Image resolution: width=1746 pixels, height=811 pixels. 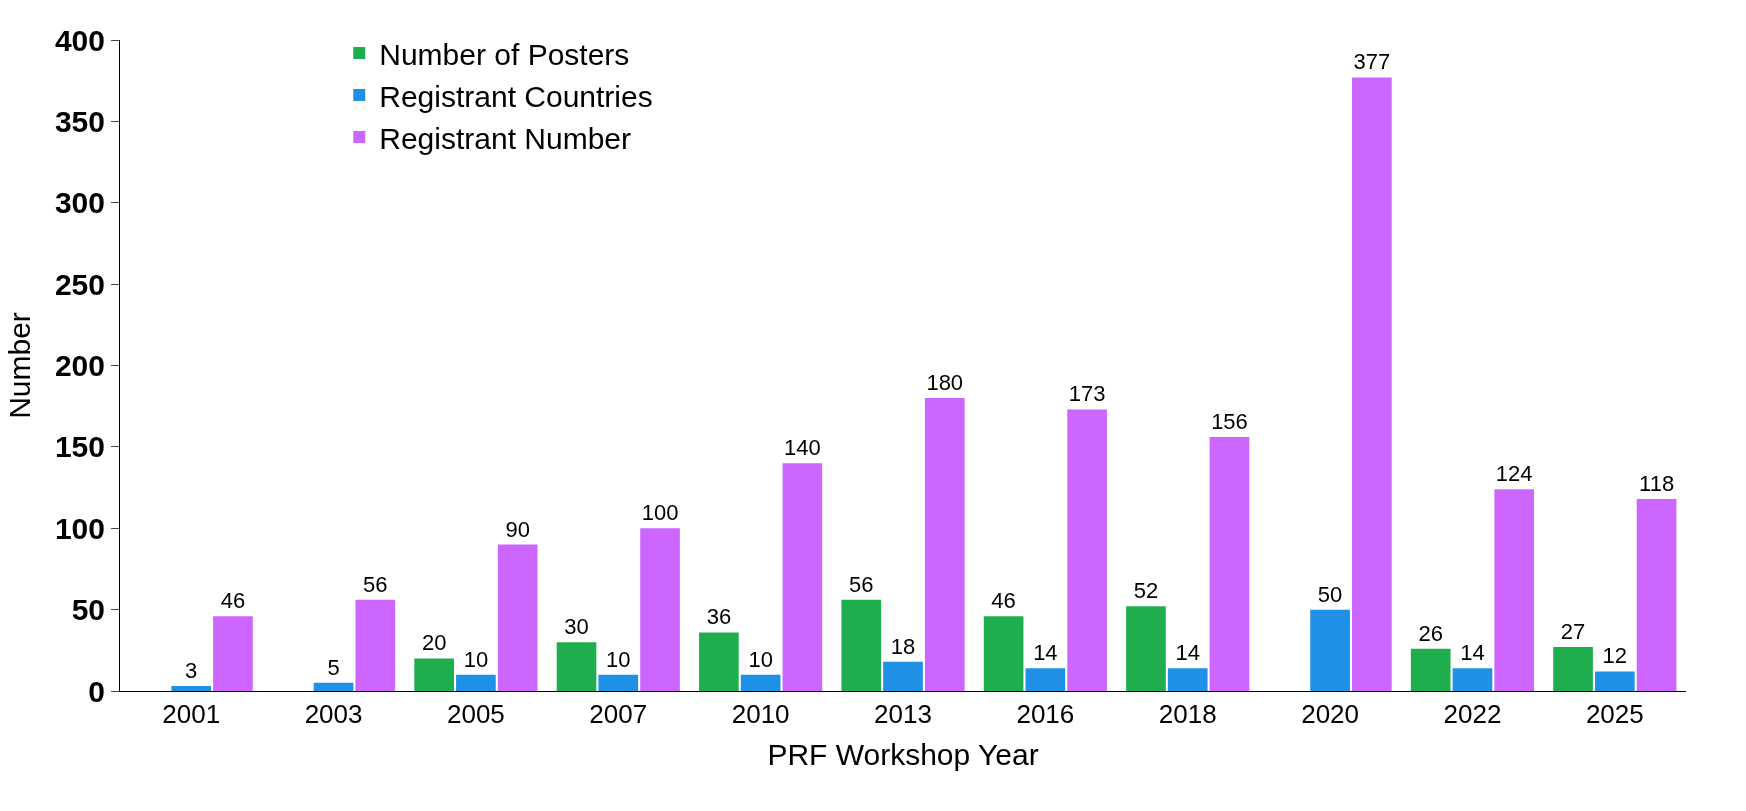 What do you see at coordinates (802, 448) in the screenshot?
I see `data-label: 140` at bounding box center [802, 448].